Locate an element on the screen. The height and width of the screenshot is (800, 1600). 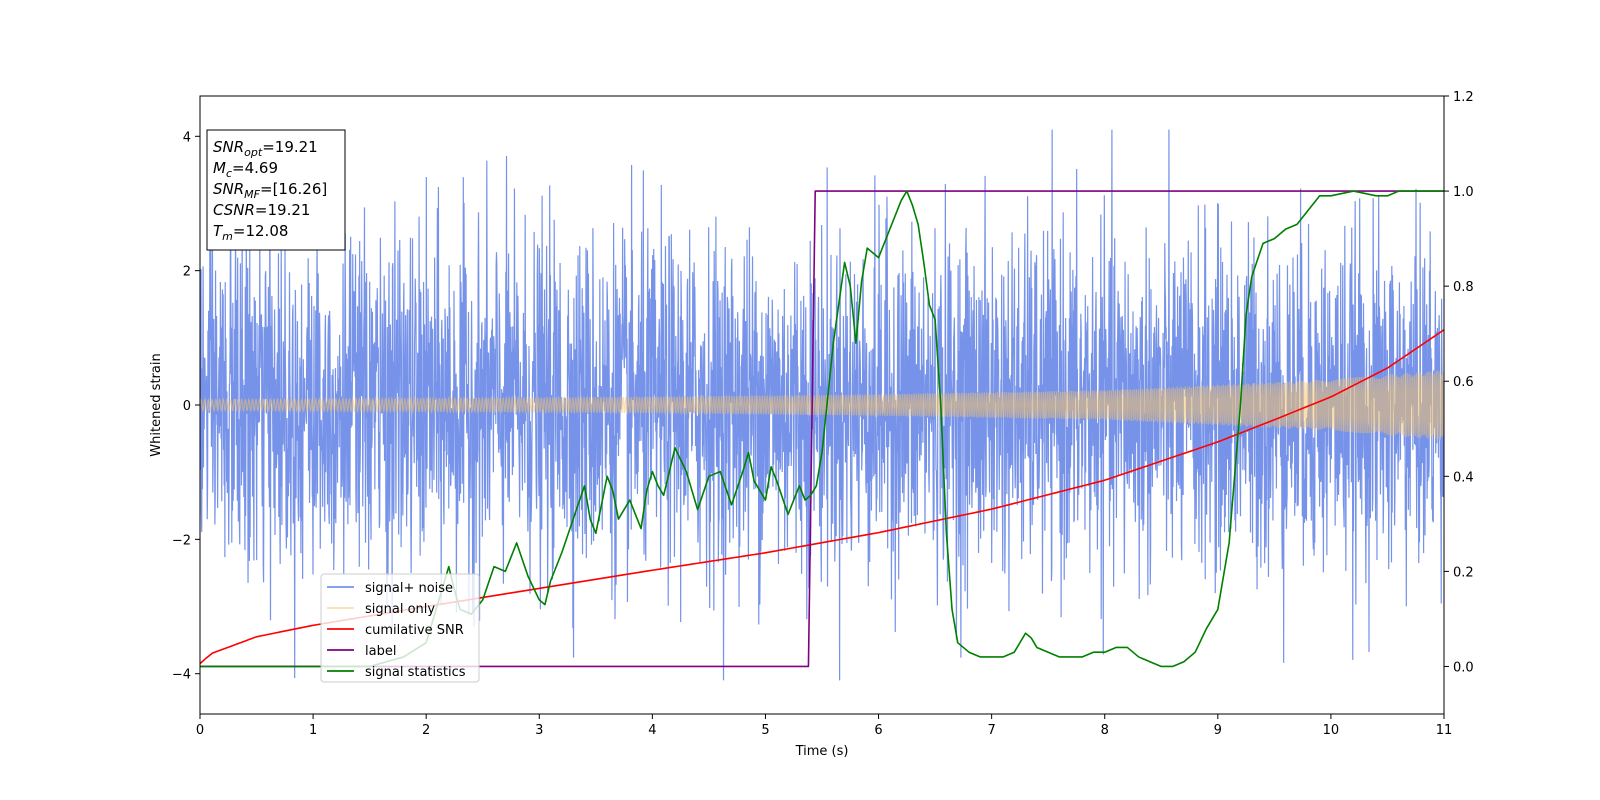
x-tick-label: 9 is located at coordinates (1218, 730).